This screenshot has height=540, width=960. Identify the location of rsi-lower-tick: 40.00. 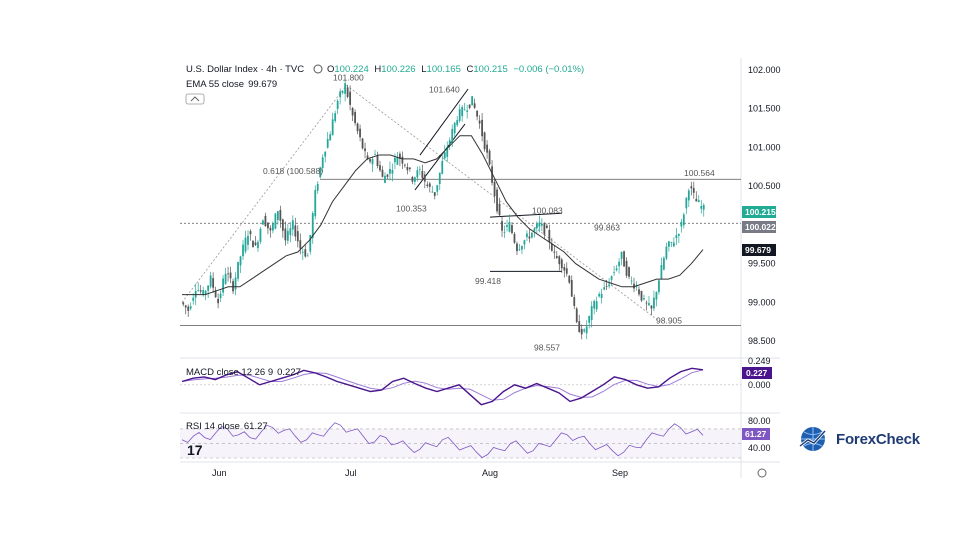
(759, 448).